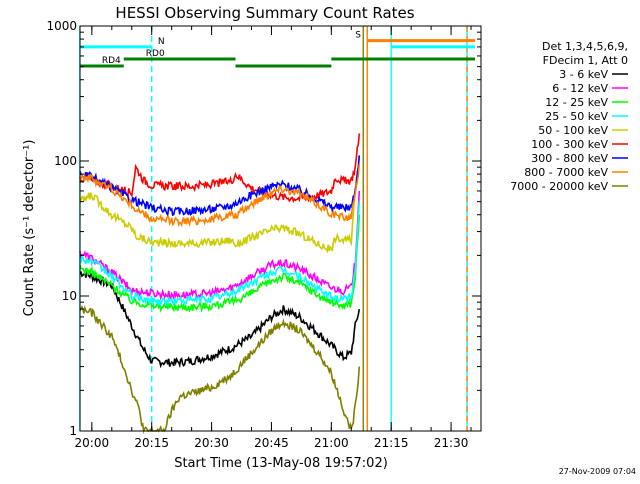 Image resolution: width=640 pixels, height=484 pixels. What do you see at coordinates (576, 102) in the screenshot?
I see `legend-entry-label: 12 - 25 keV` at bounding box center [576, 102].